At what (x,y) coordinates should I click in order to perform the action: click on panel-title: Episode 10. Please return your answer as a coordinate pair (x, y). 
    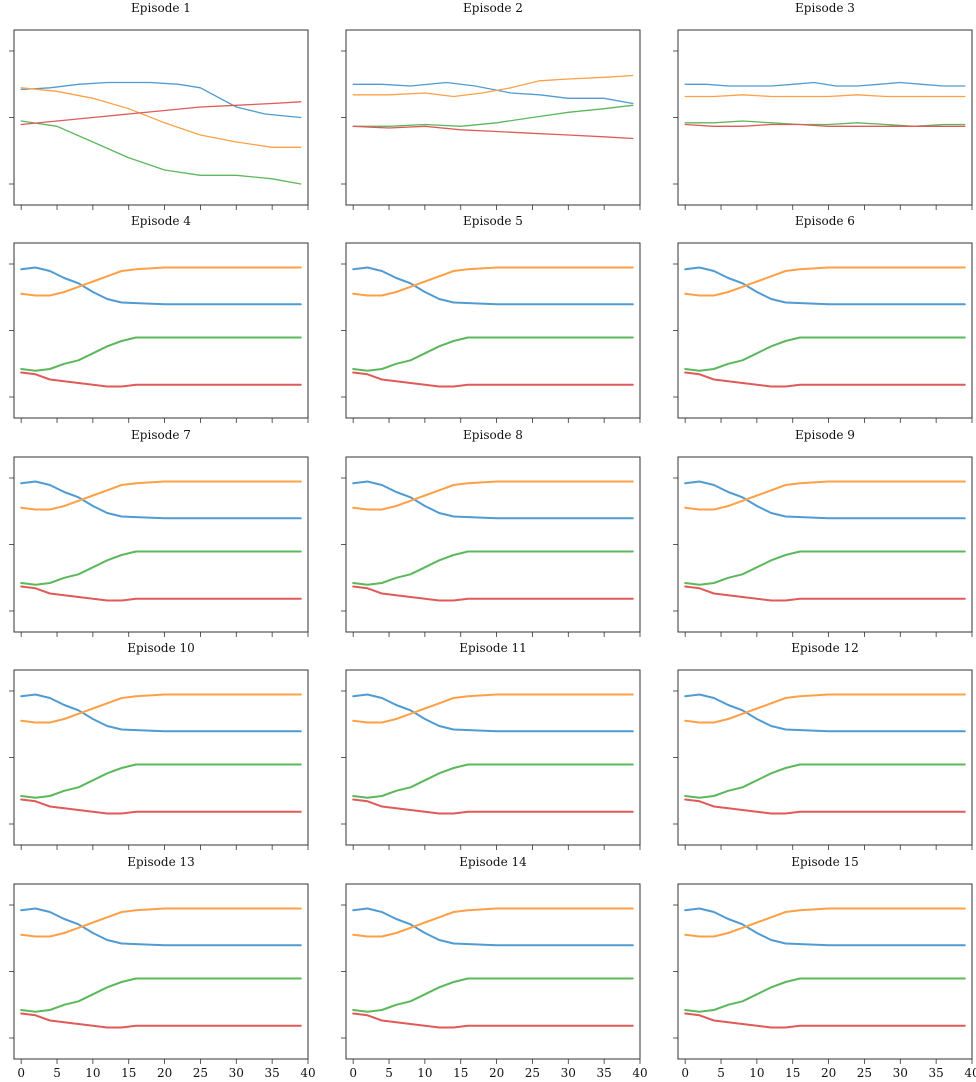
    Looking at the image, I should click on (161, 648).